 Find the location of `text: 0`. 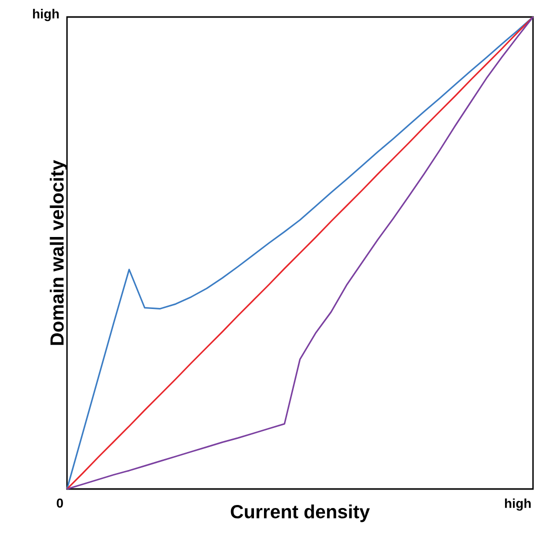

text: 0 is located at coordinates (59, 503).